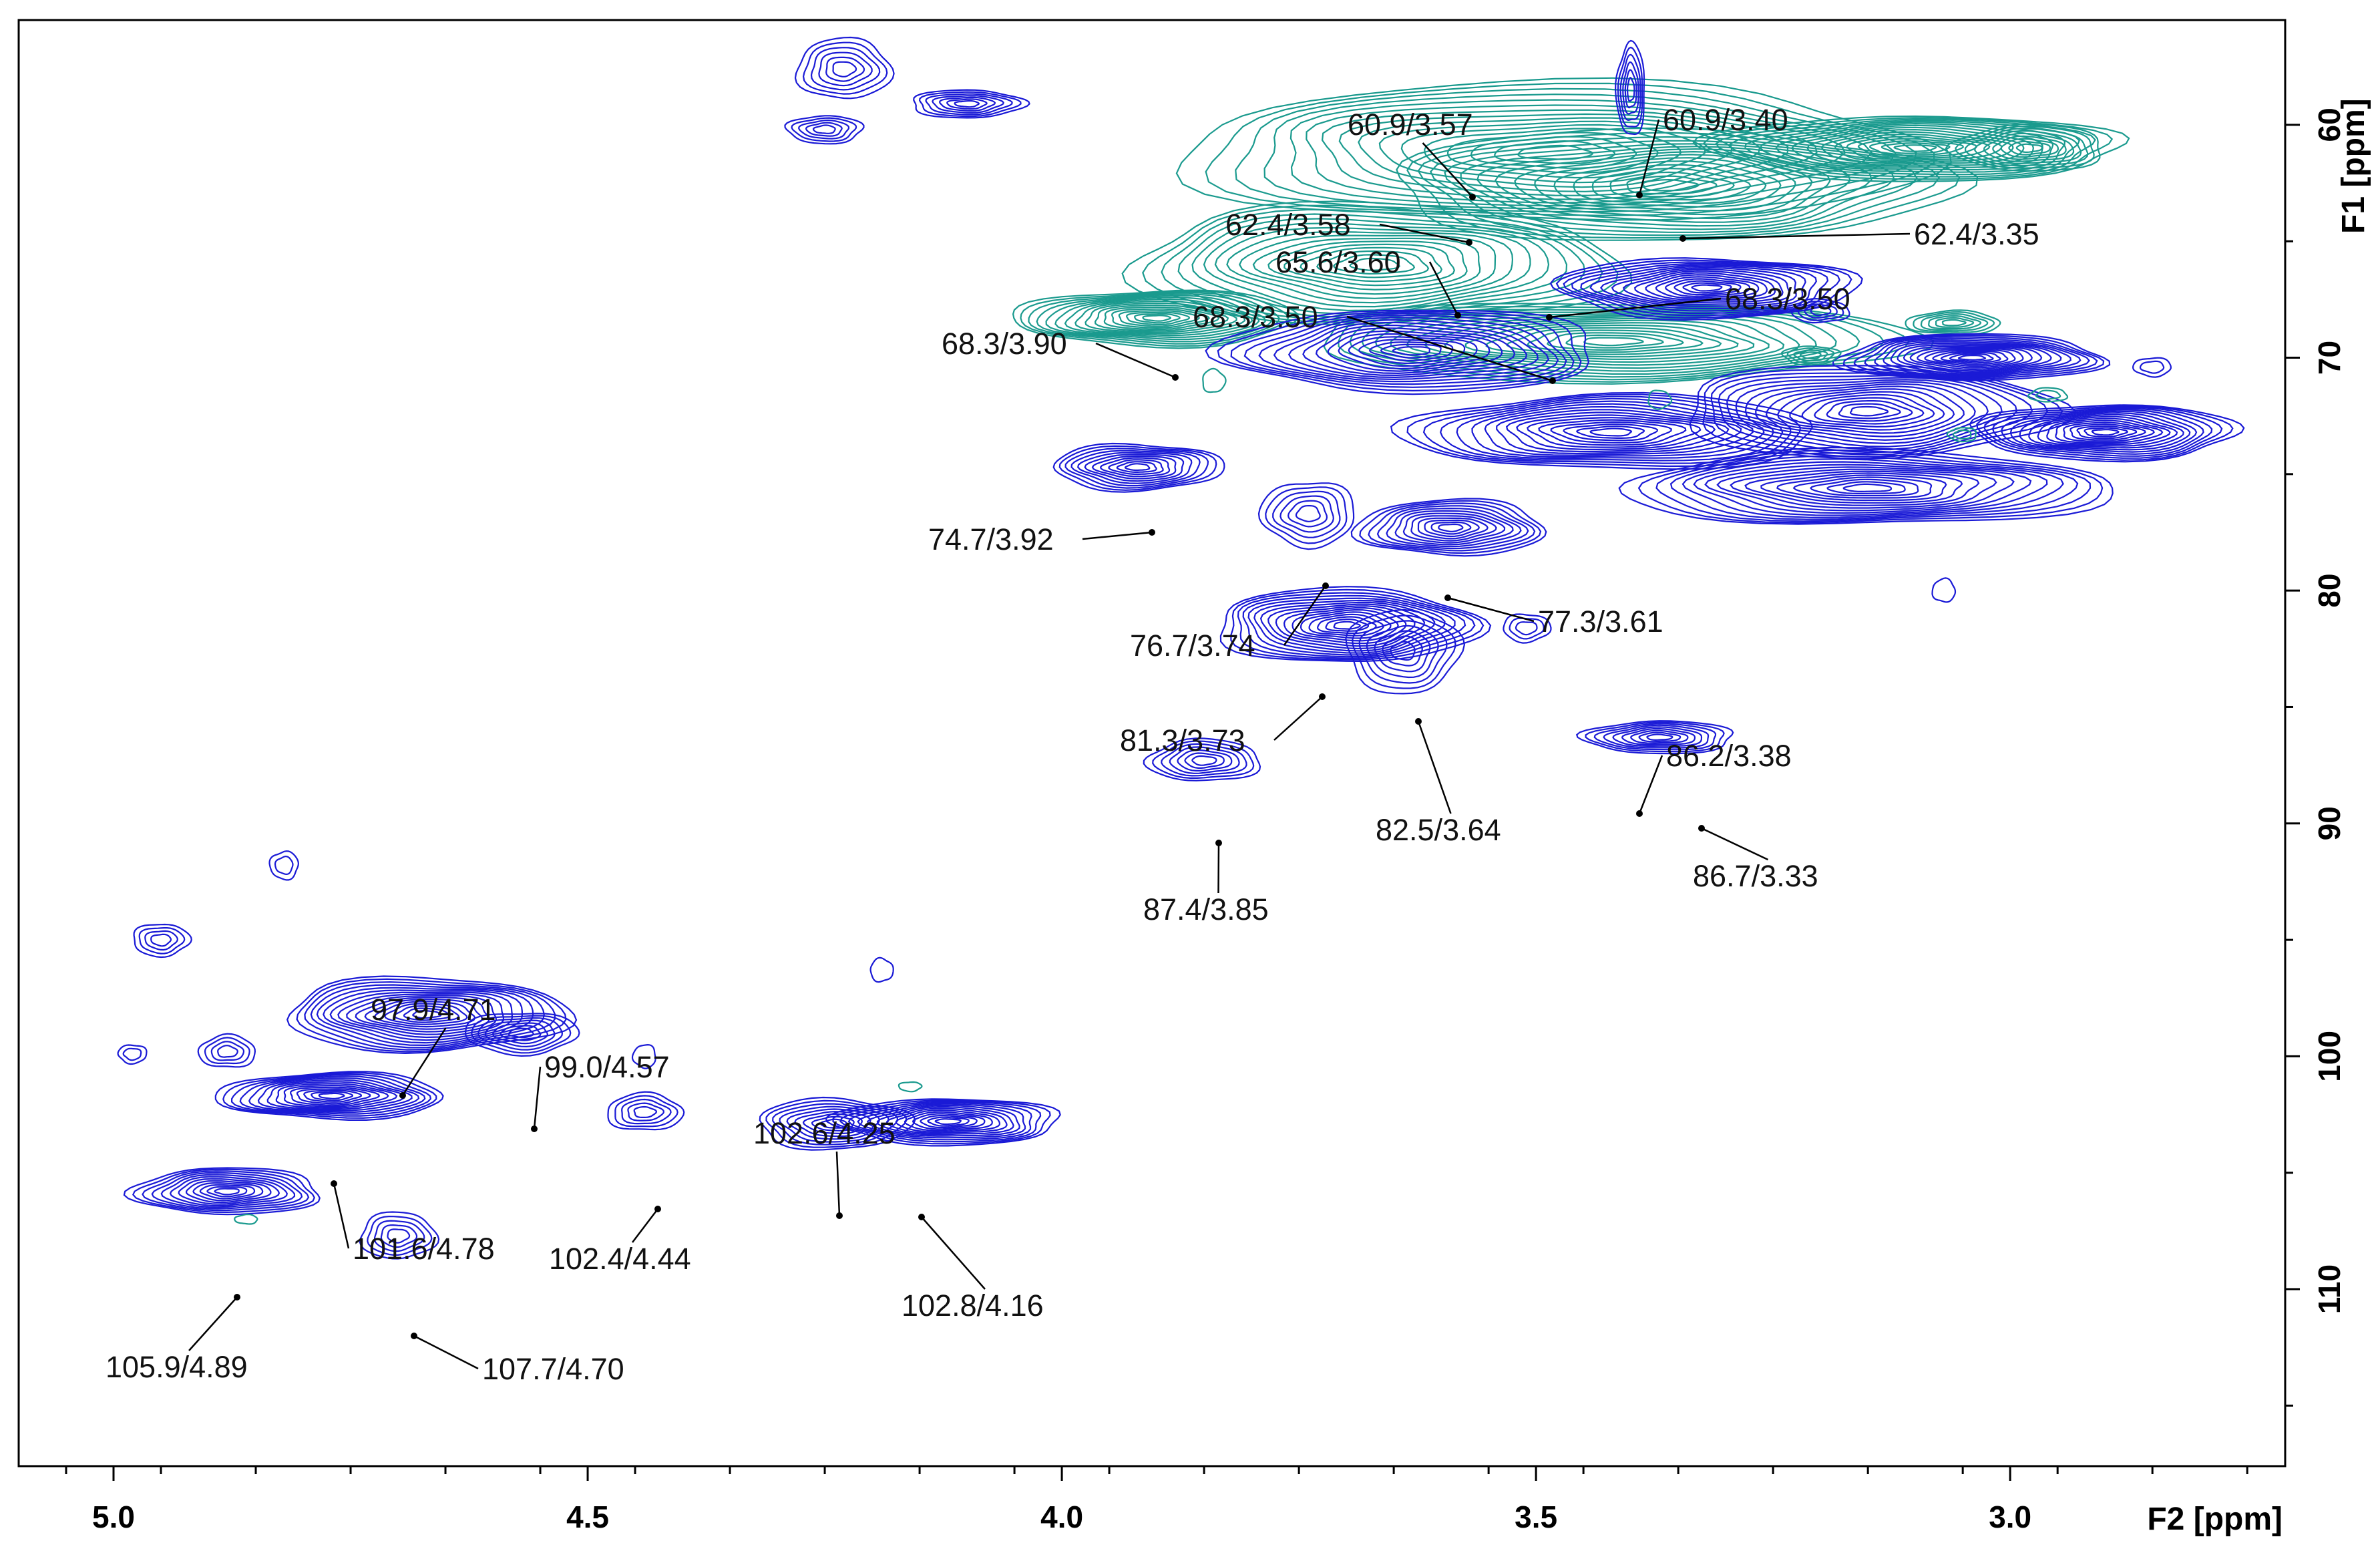 This screenshot has height=1559, width=2380. I want to click on peak-label: 101.6/4.78, so click(424, 1249).